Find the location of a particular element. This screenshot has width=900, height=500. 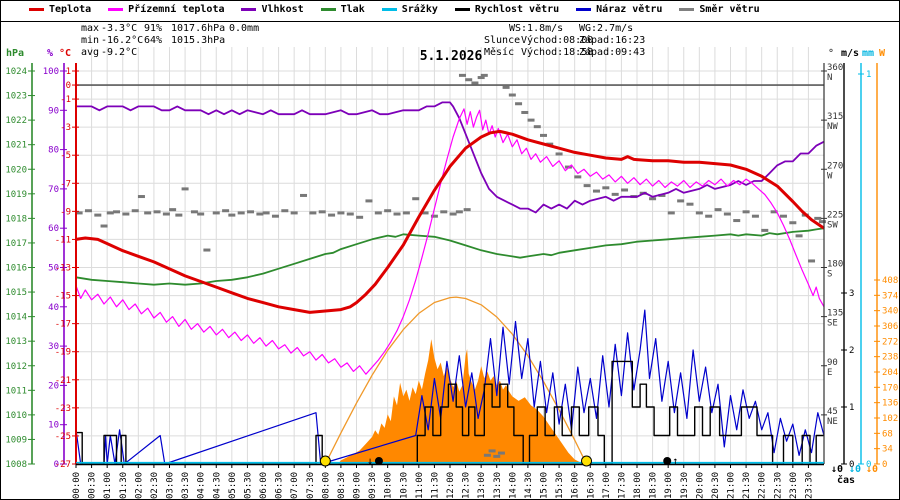

legend-item-teplota: Teplota is located at coordinates (60, 9).